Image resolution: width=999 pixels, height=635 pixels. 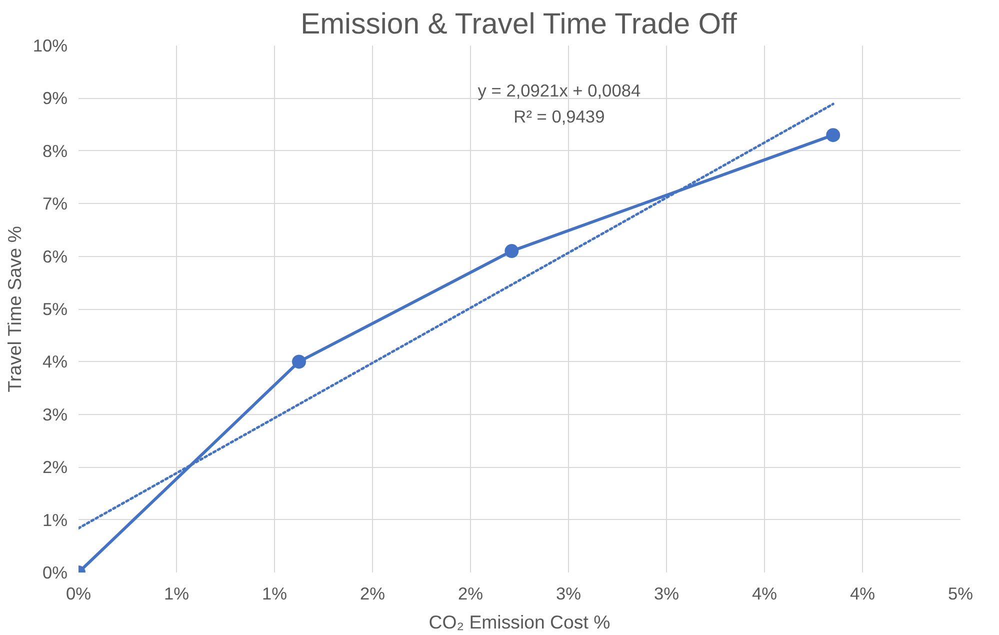 I want to click on y-tick-label: 0%, so click(x=55, y=572).